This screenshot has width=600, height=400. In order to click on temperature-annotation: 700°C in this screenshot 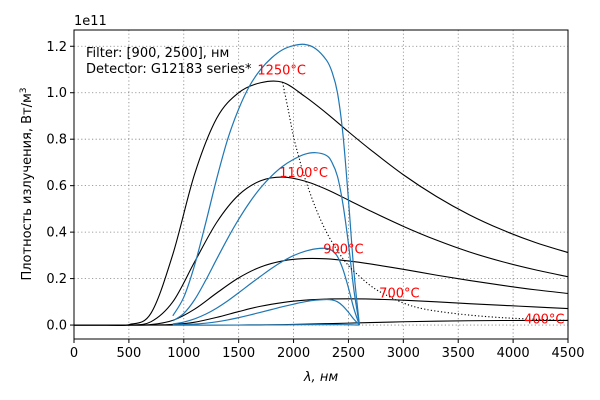, I will do `click(399, 294)`.